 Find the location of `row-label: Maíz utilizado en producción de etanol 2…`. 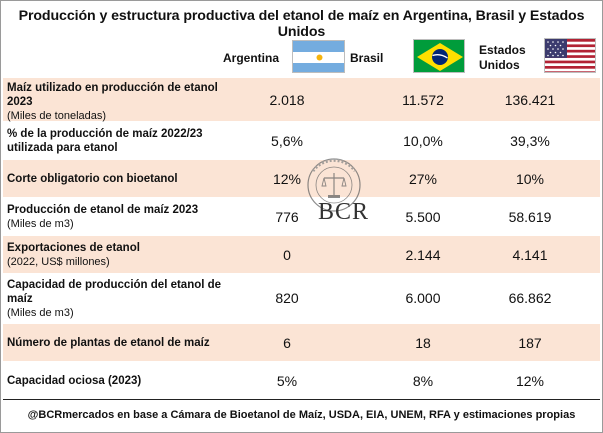

row-label: Maíz utilizado en producción de etanol 2… is located at coordinates (112, 102).